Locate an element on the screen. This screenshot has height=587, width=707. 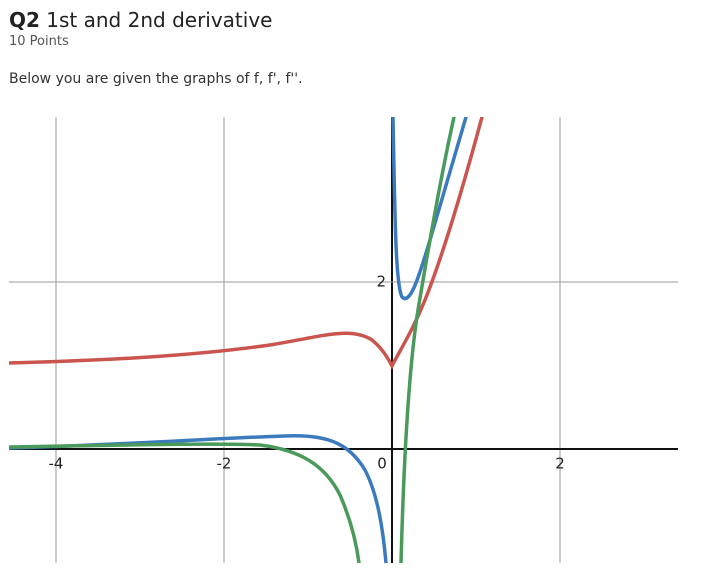
curve-f-prime-right is located at coordinates (429, 209).